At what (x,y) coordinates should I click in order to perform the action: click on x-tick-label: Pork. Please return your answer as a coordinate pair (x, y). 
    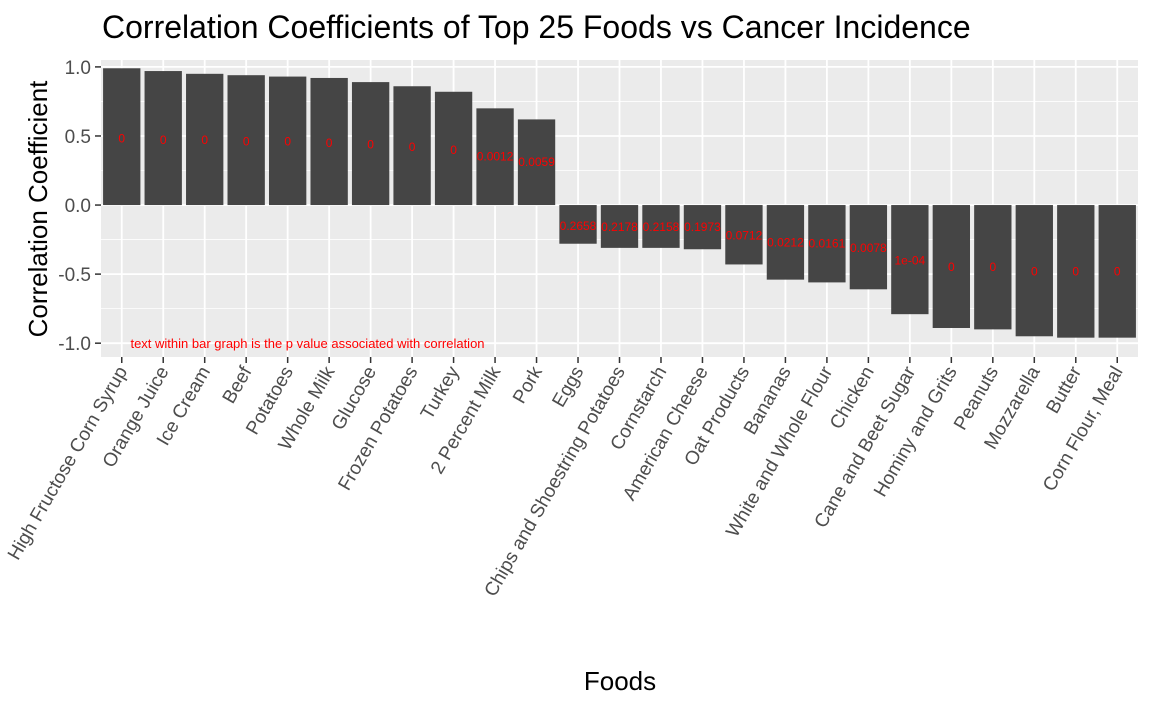
    Looking at the image, I should click on (528, 385).